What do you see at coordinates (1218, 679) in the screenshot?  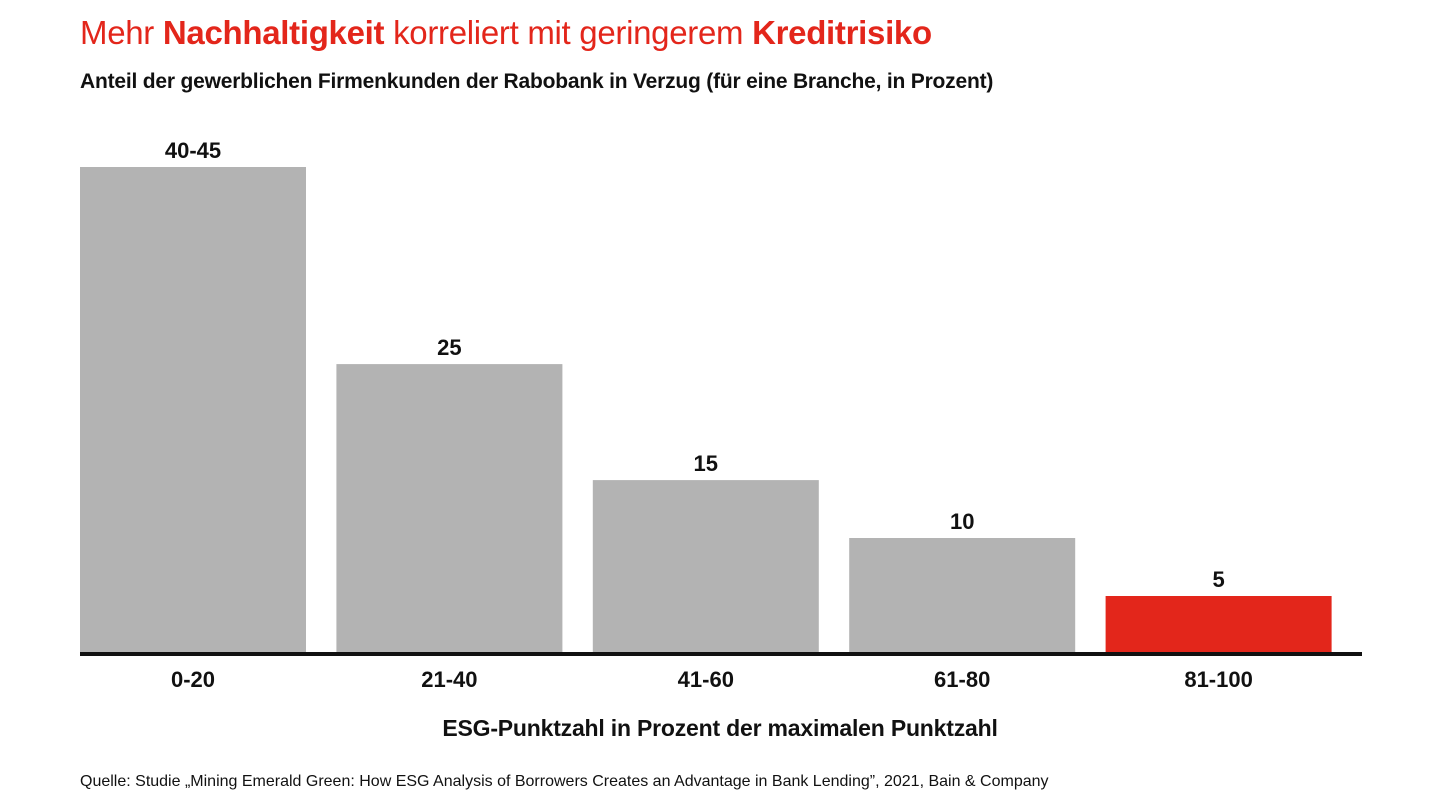 I see `category-label-81-100: 81-100` at bounding box center [1218, 679].